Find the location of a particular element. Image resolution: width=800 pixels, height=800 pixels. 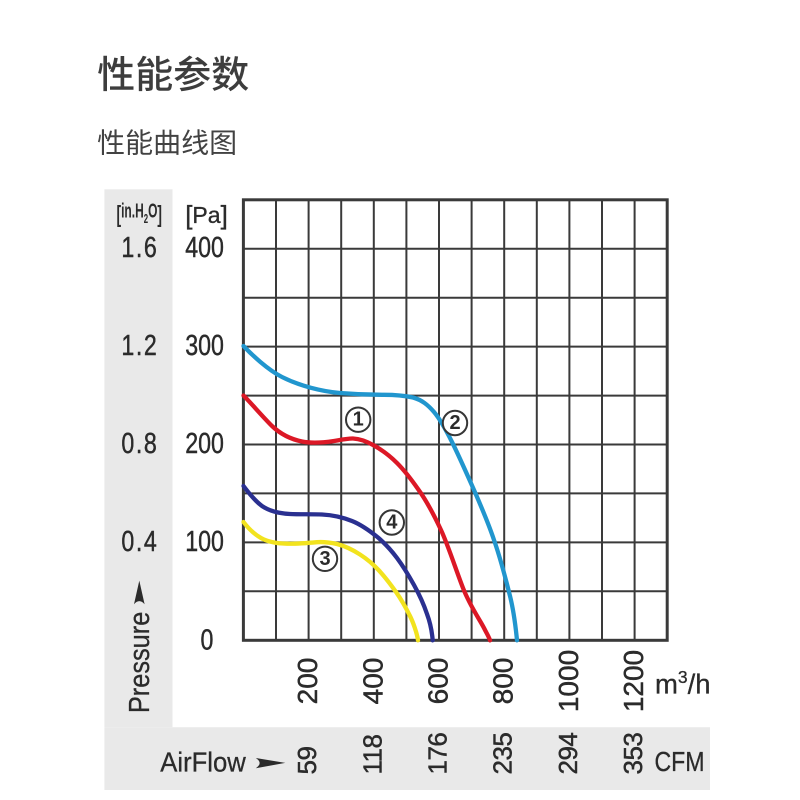

svg-text: [in.H2O] is located at coordinates (140, 214).